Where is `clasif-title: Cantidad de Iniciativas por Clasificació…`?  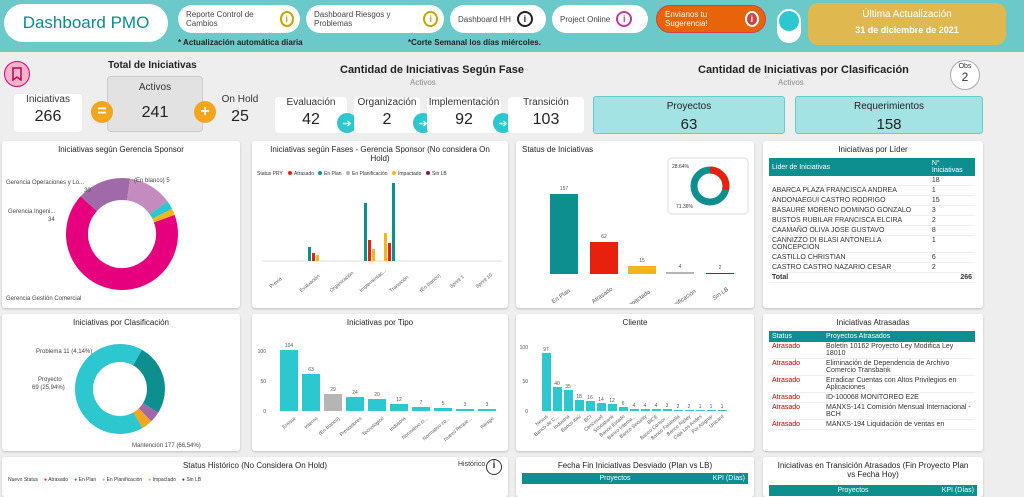 clasif-title: Cantidad de Iniciativas por Clasificació… is located at coordinates (803, 70).